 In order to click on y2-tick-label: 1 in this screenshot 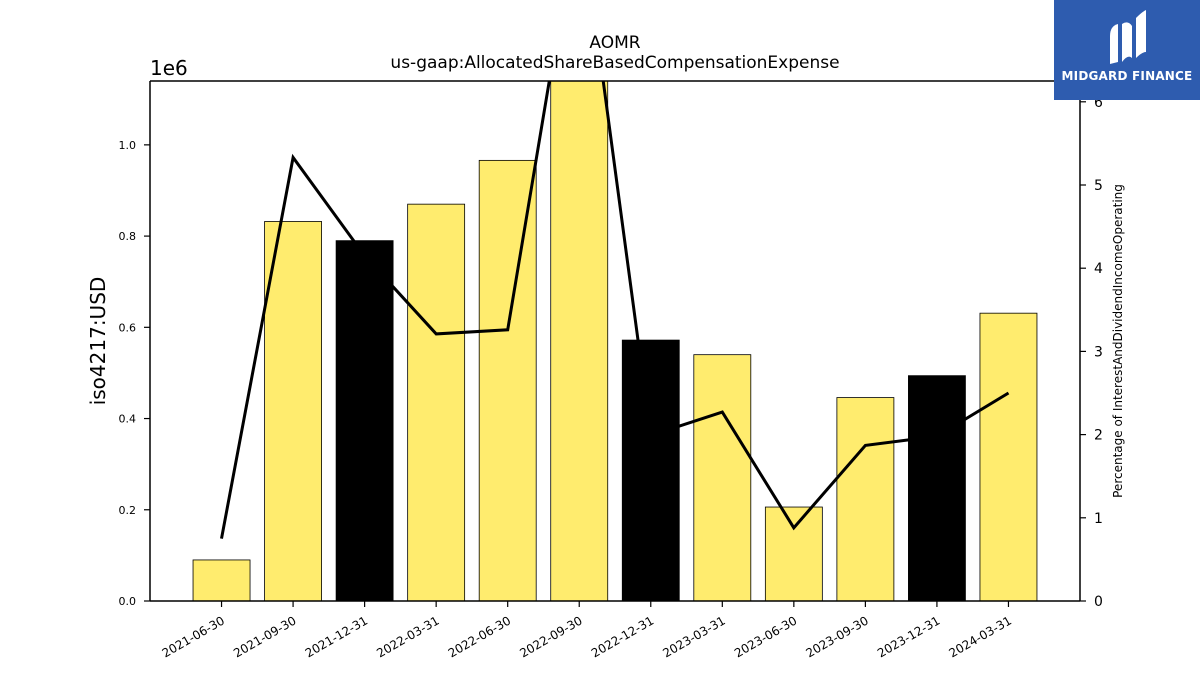, I will do `click(1098, 519)`.